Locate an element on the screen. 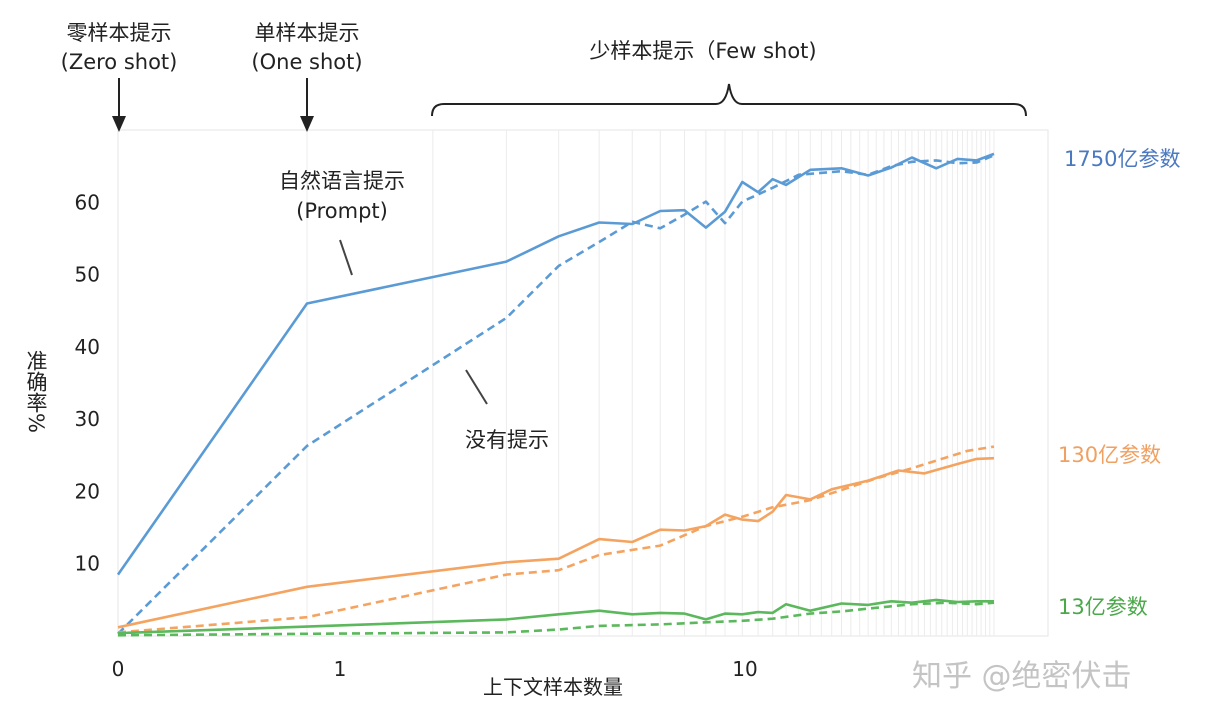  y-tick-label: 20 is located at coordinates (87, 491).